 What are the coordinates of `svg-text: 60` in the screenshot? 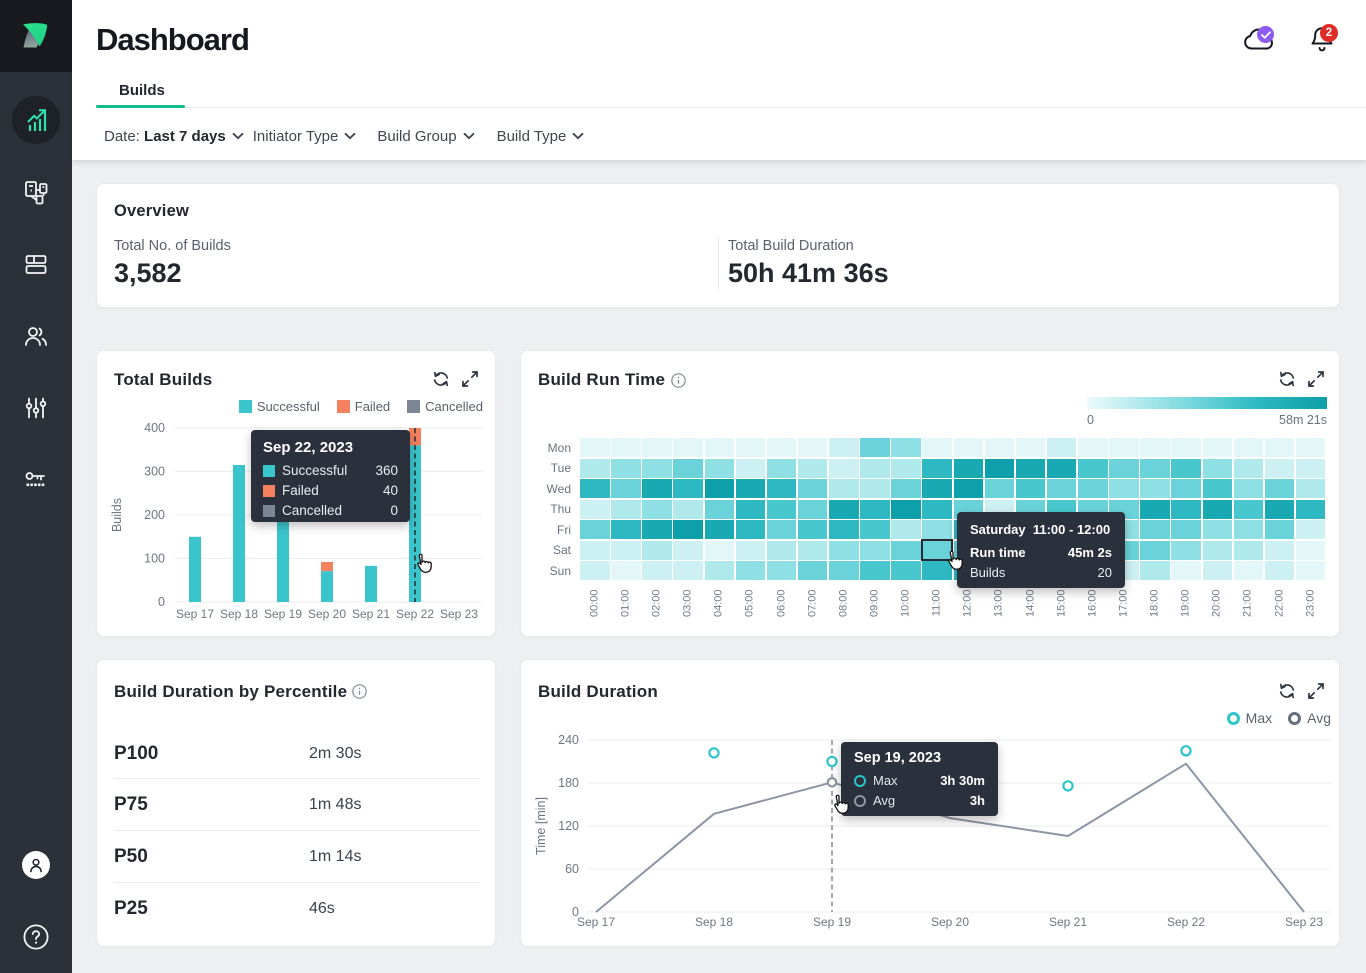 It's located at (572, 869).